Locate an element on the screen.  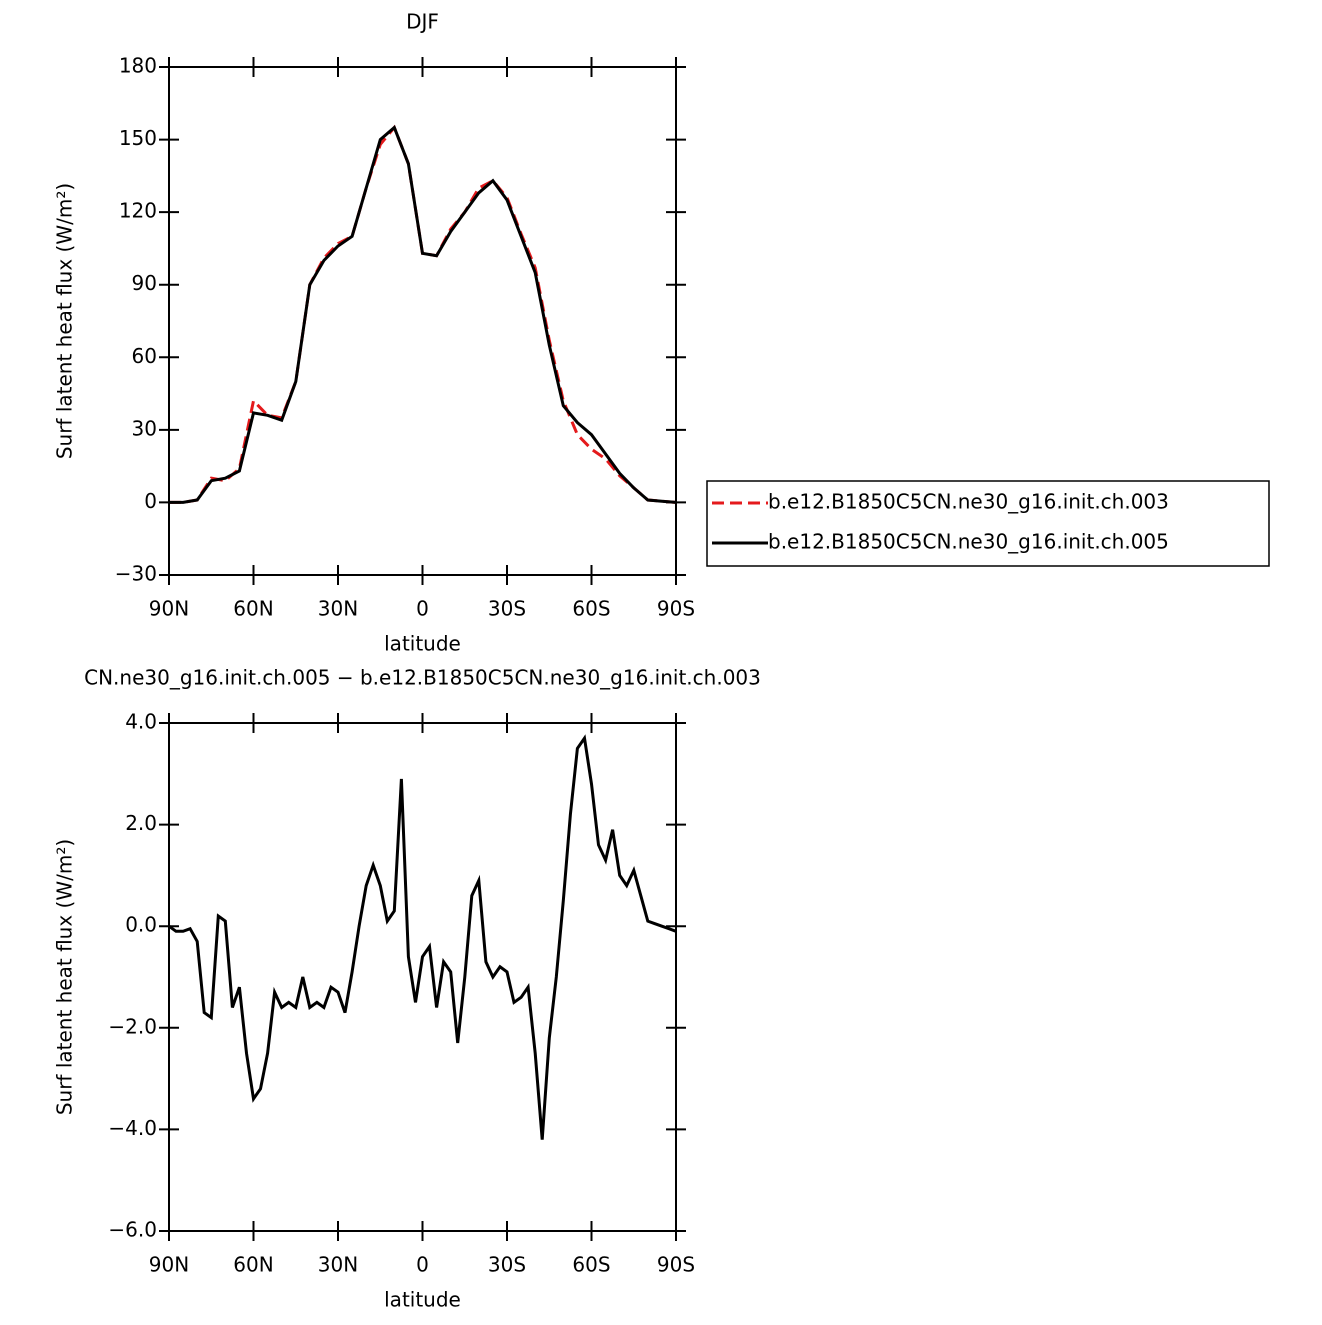
legend-label: b.e12.B1850C5CN.ne30_g16.init.ch.005 is located at coordinates (968, 542).